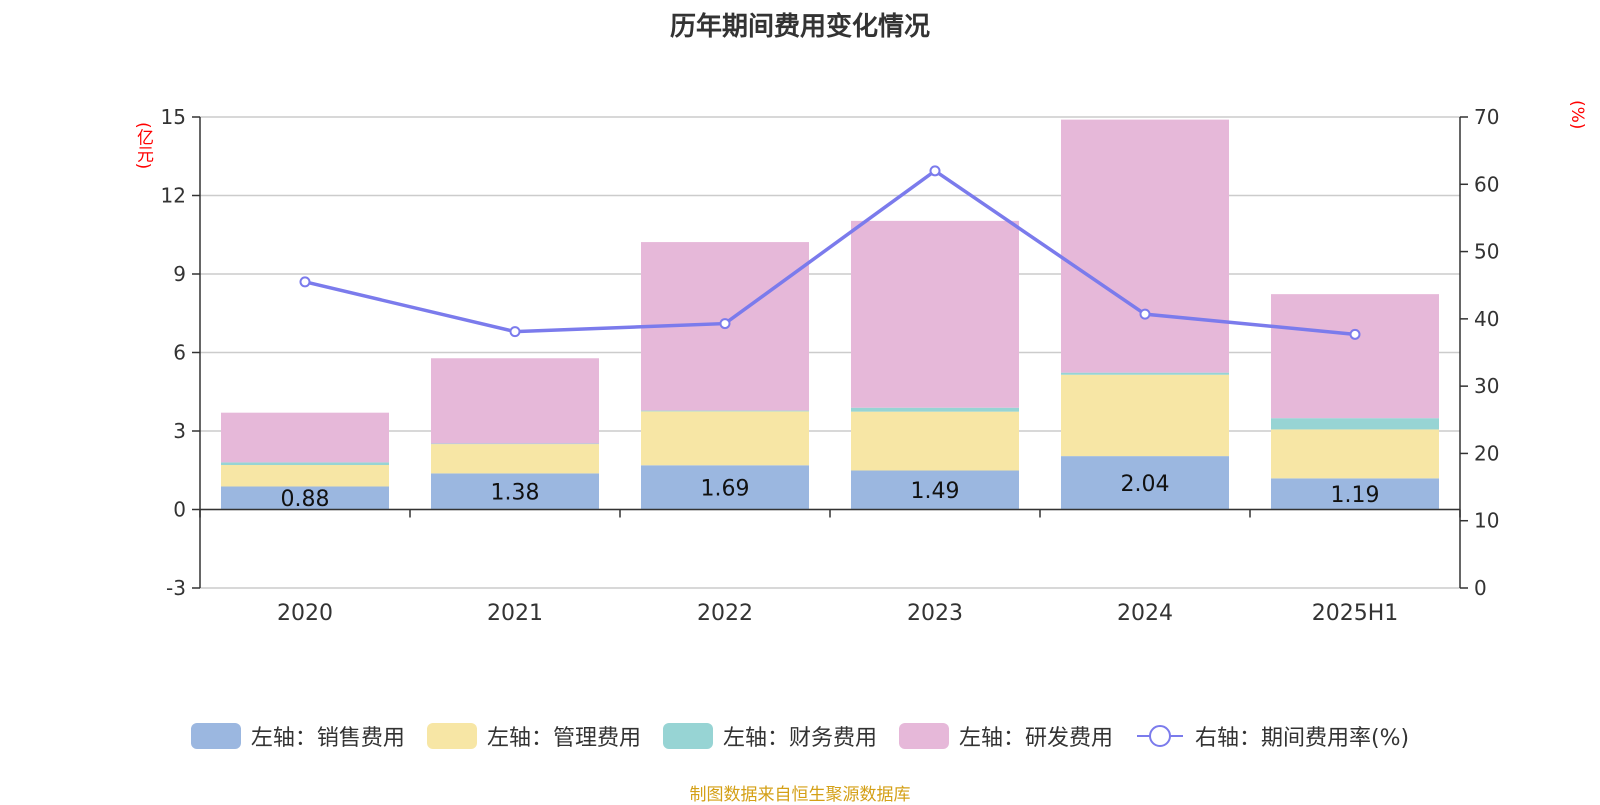 The image size is (1600, 805). What do you see at coordinates (305, 613) in the screenshot?
I see `x-axis-tick-label: 2020` at bounding box center [305, 613].